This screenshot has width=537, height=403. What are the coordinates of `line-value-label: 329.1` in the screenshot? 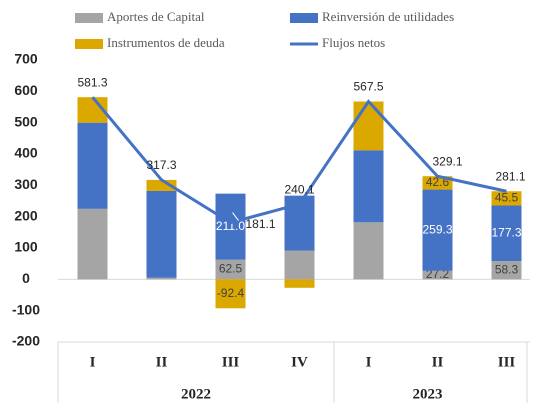 It's located at (447, 161).